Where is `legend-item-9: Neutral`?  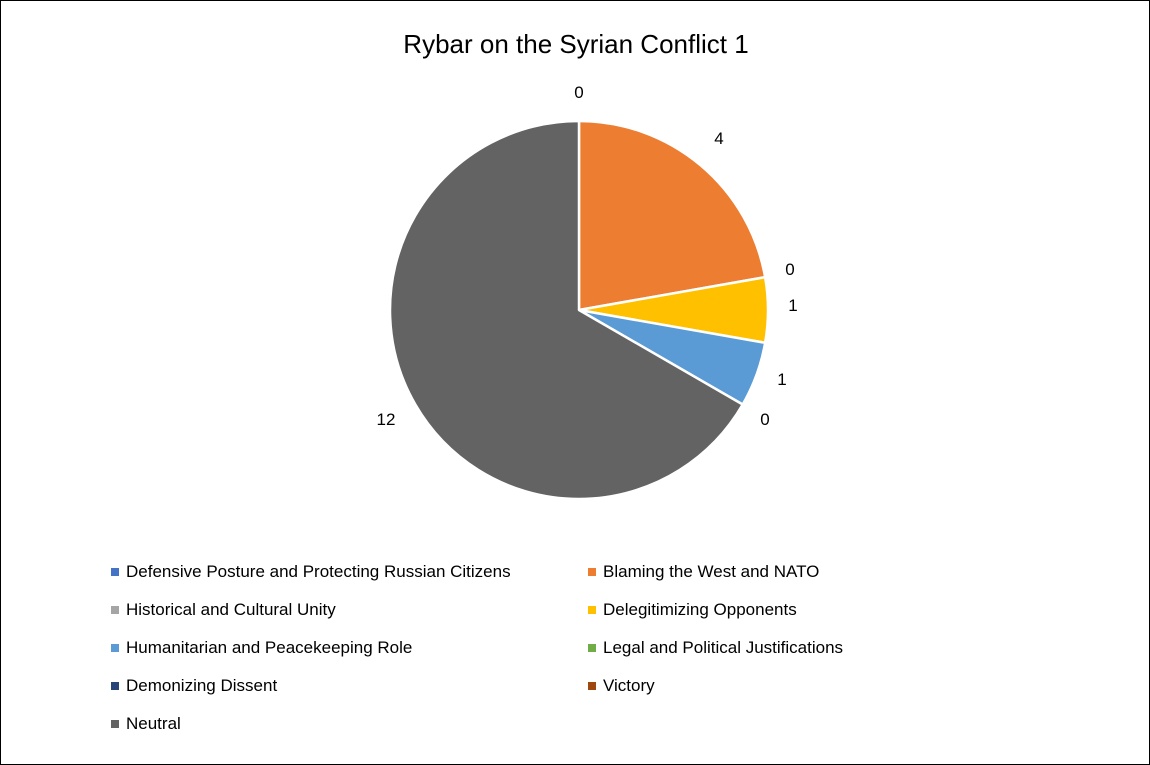 legend-item-9: Neutral is located at coordinates (146, 724).